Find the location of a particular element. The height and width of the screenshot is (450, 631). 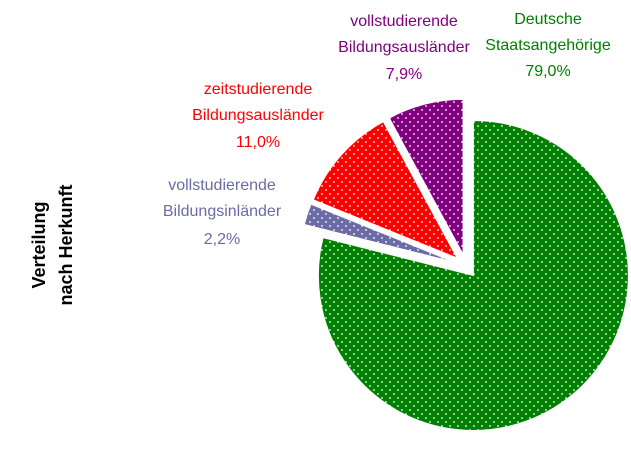

slice-label: zeitstudierende Bildungsausländer is located at coordinates (258, 102).